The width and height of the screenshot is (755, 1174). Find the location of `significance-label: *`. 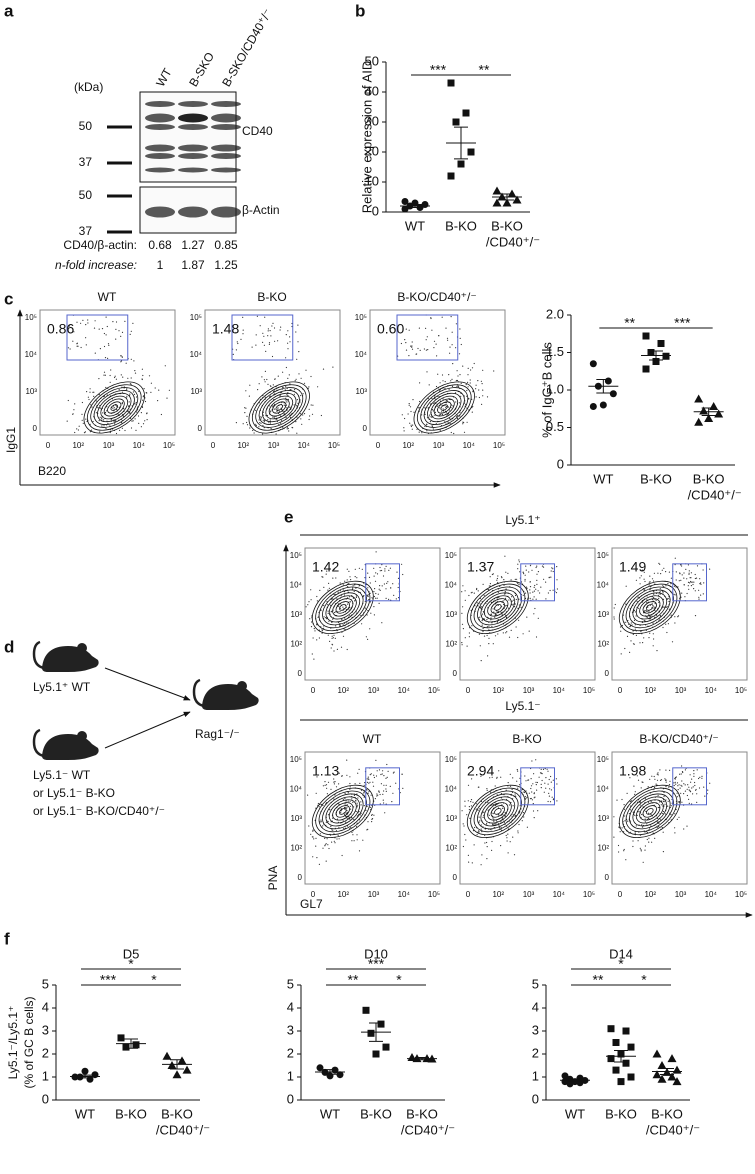

significance-label: * is located at coordinates (154, 980).